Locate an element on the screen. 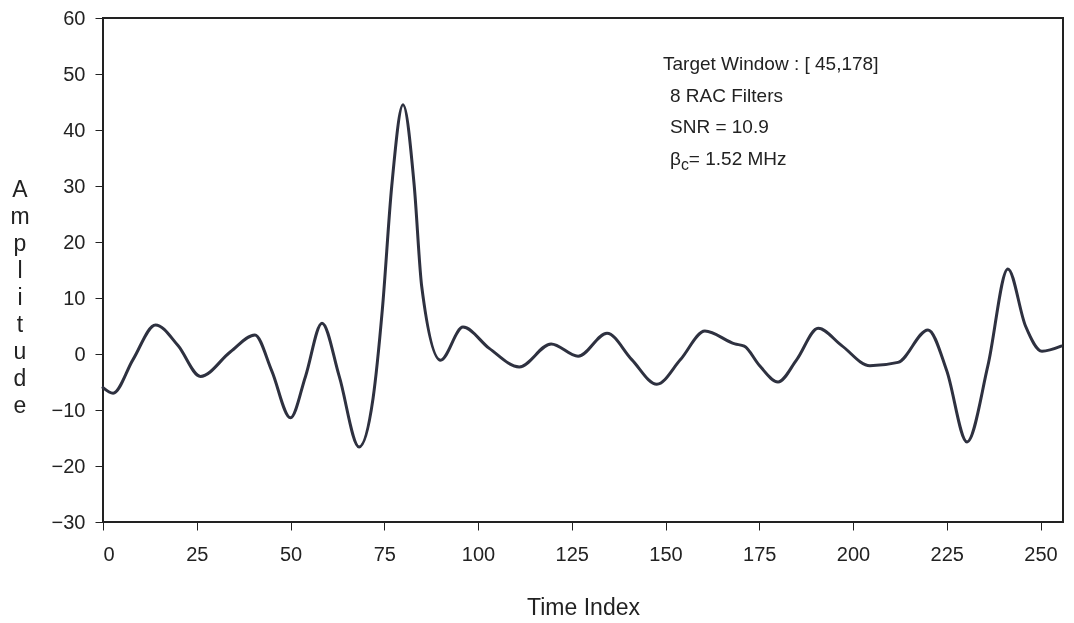 The height and width of the screenshot is (623, 1074). y-tick-label: 20 is located at coordinates (74, 241).